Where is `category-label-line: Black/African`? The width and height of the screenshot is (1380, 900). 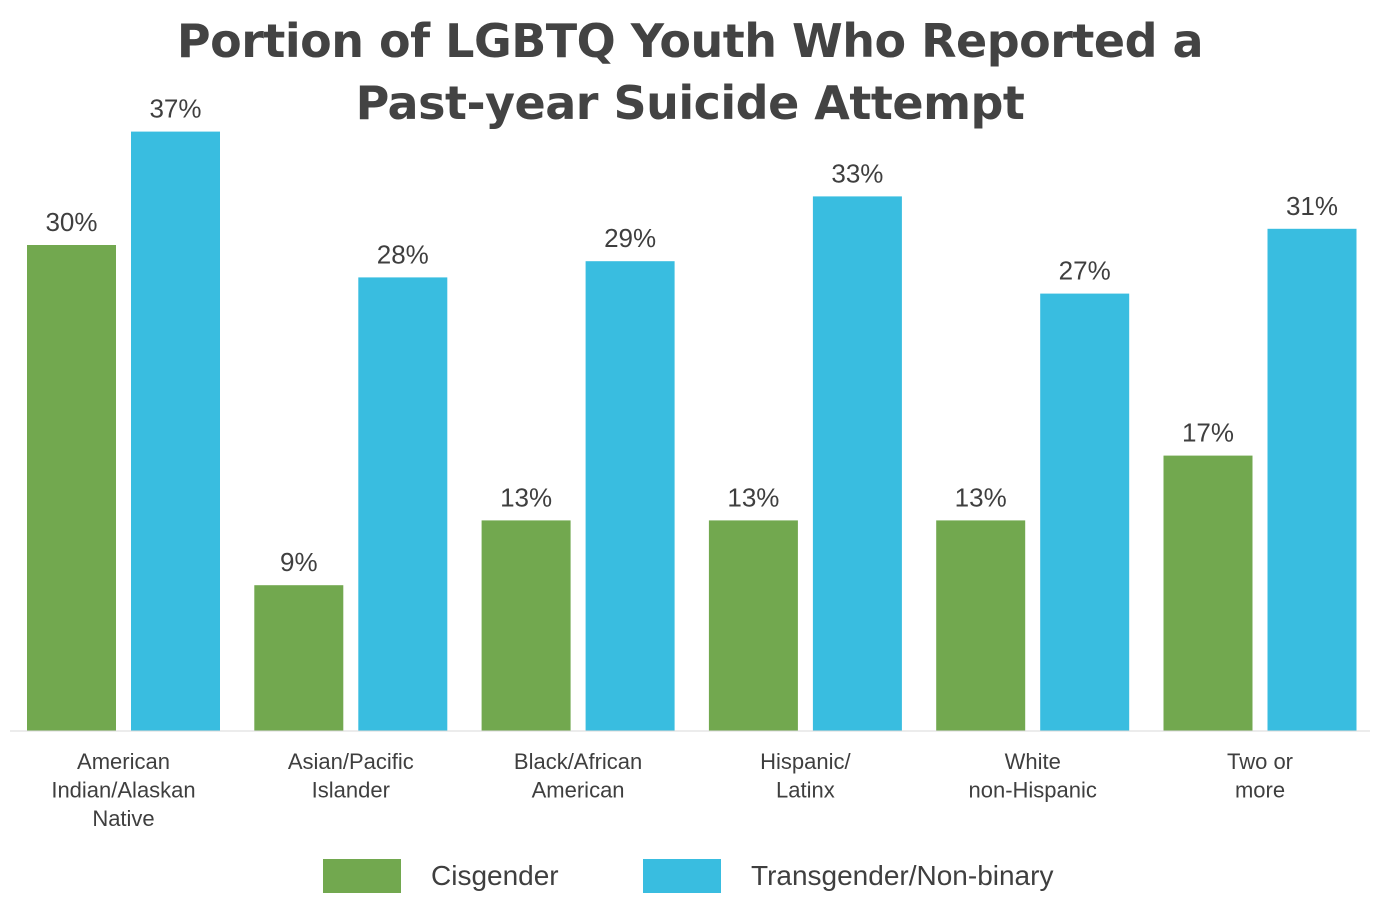
category-label-line: Black/African is located at coordinates (578, 761).